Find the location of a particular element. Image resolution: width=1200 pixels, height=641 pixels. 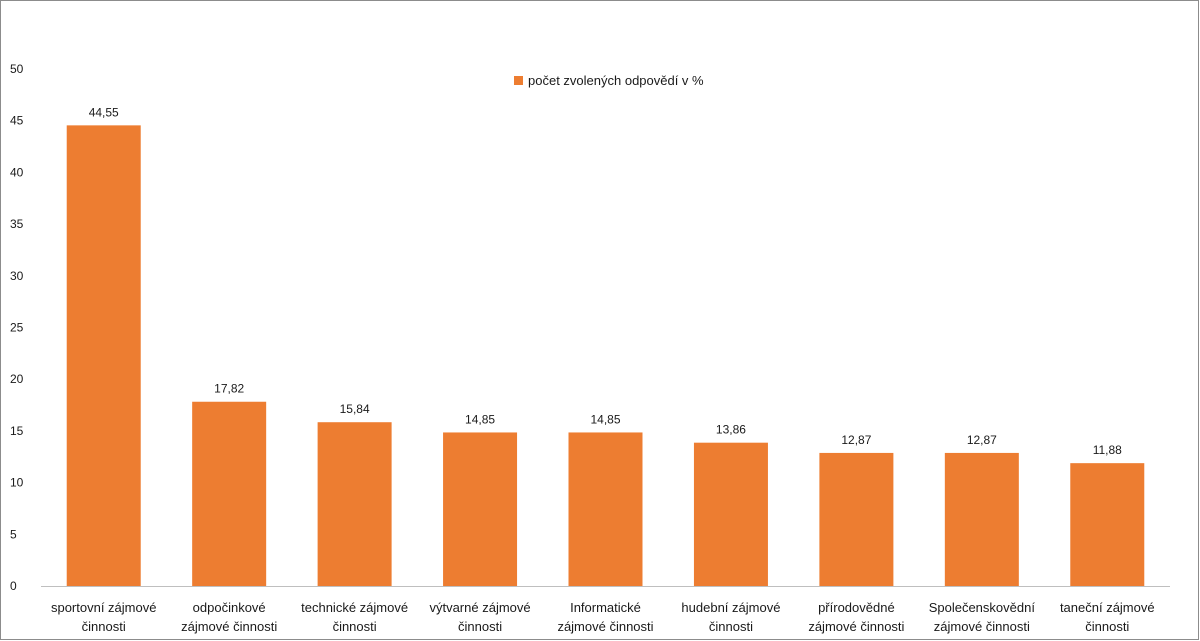

y-tick-label: 20 is located at coordinates (17, 379).